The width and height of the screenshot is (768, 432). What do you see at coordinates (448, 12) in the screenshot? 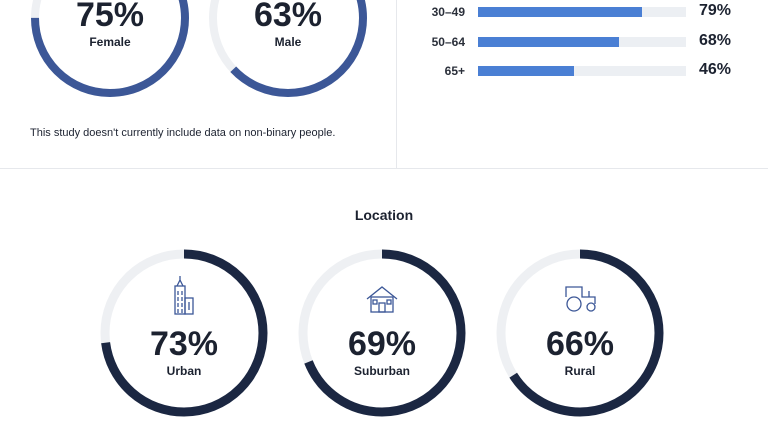
I see `age-category-label: 30–49` at bounding box center [448, 12].